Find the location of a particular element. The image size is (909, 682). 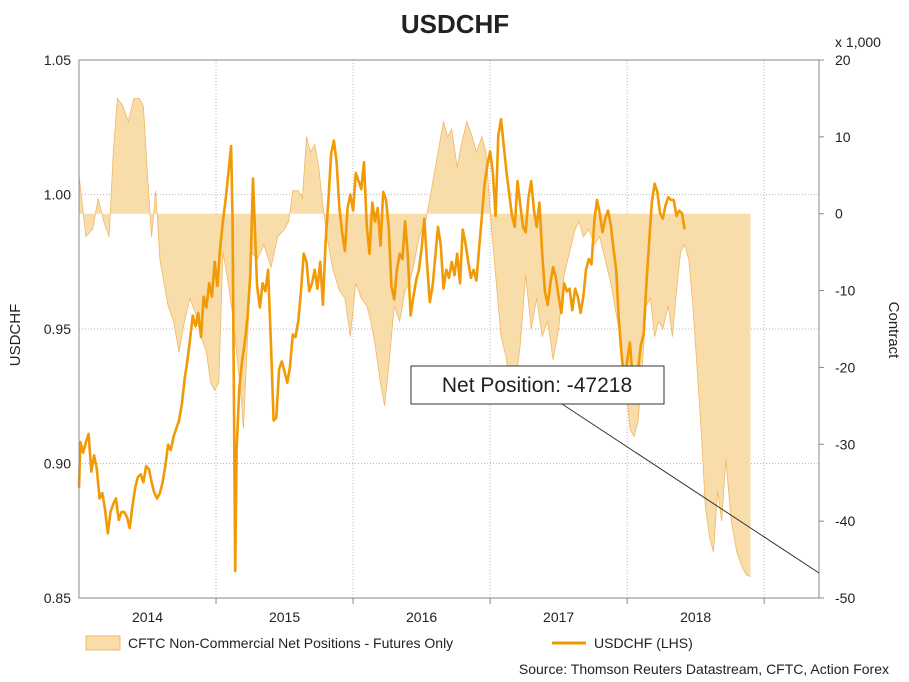

right-tick-label: -40 is located at coordinates (845, 521).